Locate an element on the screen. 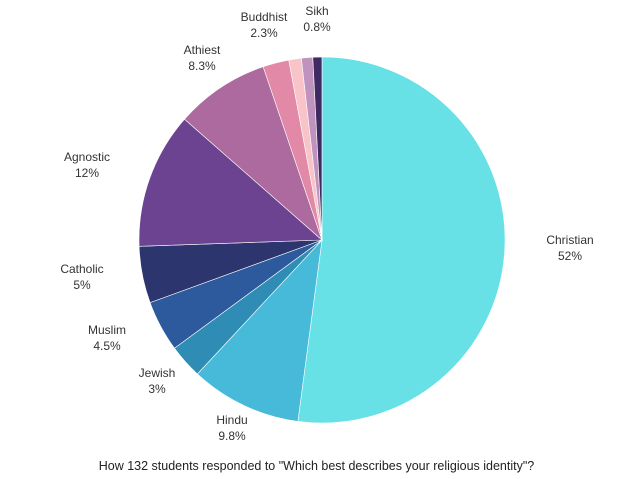 Image resolution: width=633 pixels, height=479 pixels. slice-value-buddhist: 2.3% is located at coordinates (264, 33).